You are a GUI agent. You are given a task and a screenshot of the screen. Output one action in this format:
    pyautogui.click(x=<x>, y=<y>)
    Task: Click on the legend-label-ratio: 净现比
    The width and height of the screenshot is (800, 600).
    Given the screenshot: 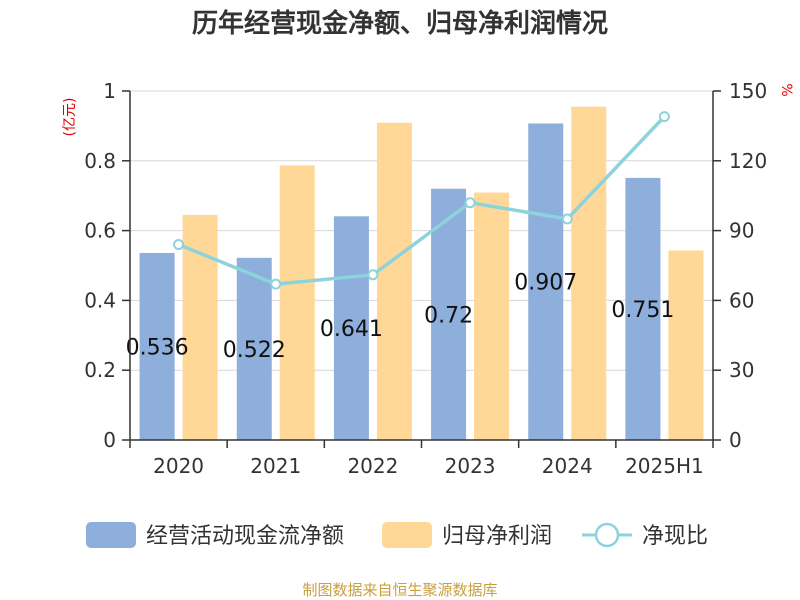 What is the action you would take?
    pyautogui.click(x=675, y=536)
    